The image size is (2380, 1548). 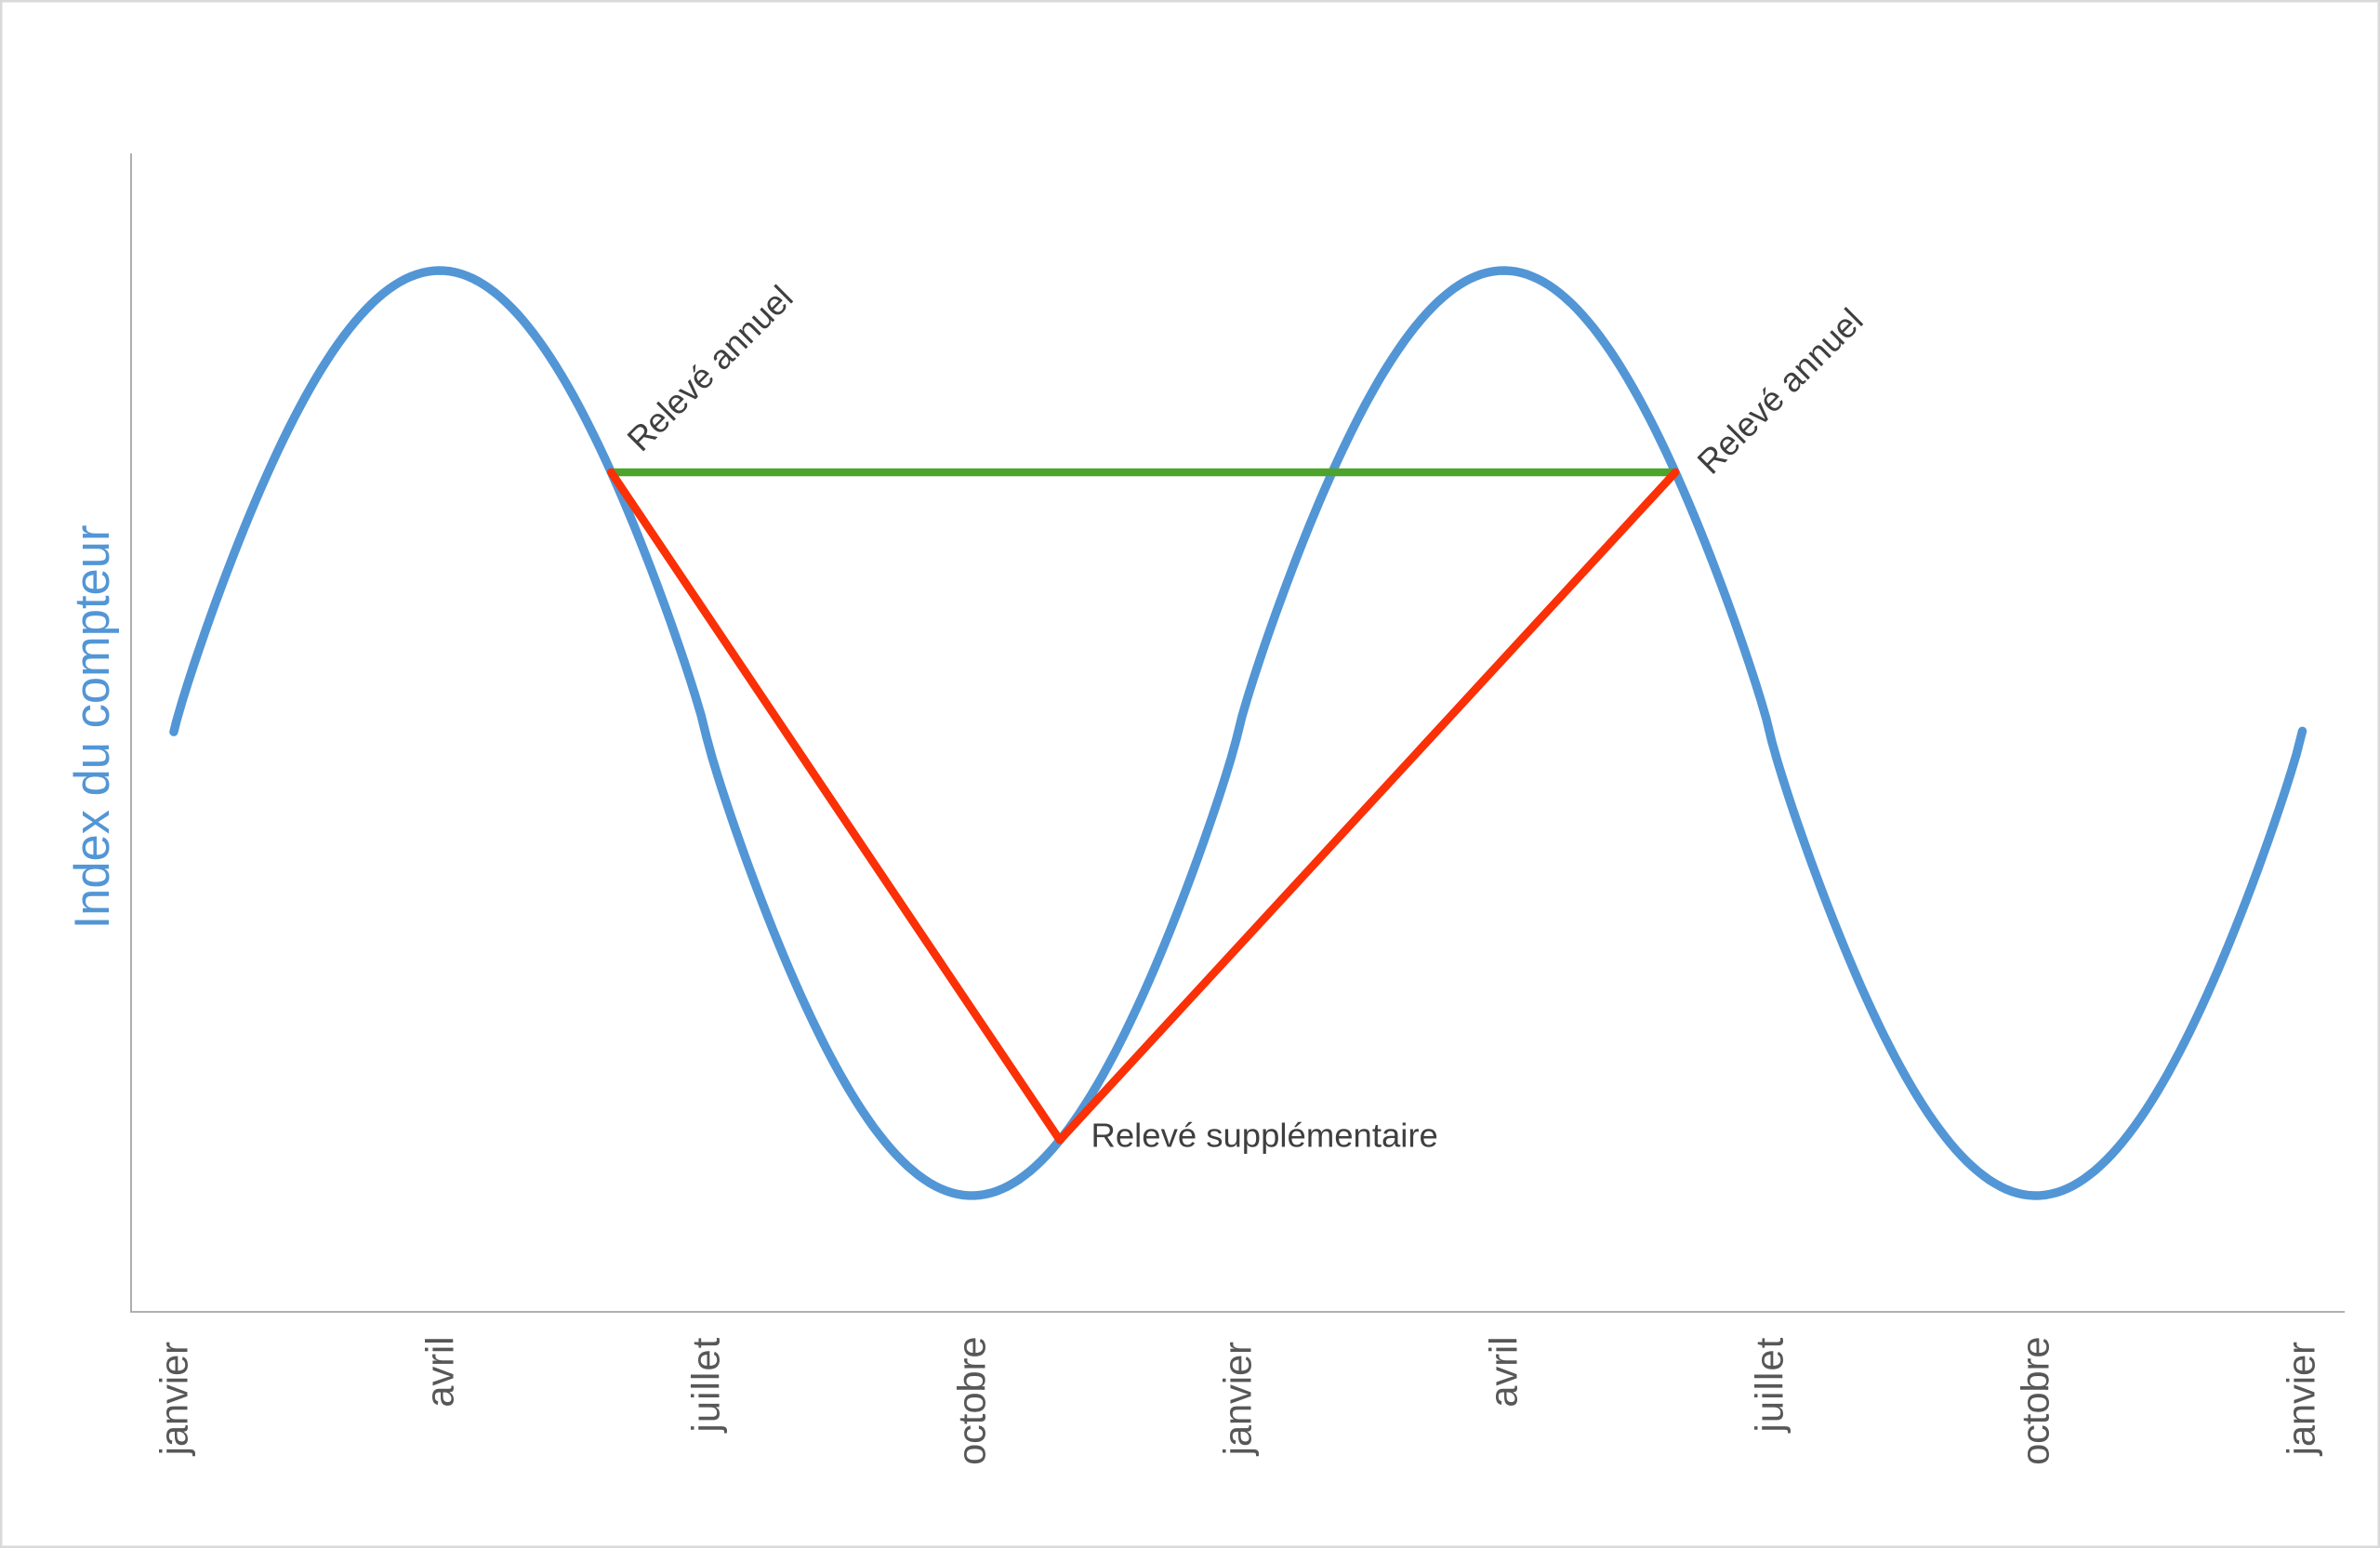 What do you see at coordinates (92, 727) in the screenshot?
I see `svg-text: Index du compteur` at bounding box center [92, 727].